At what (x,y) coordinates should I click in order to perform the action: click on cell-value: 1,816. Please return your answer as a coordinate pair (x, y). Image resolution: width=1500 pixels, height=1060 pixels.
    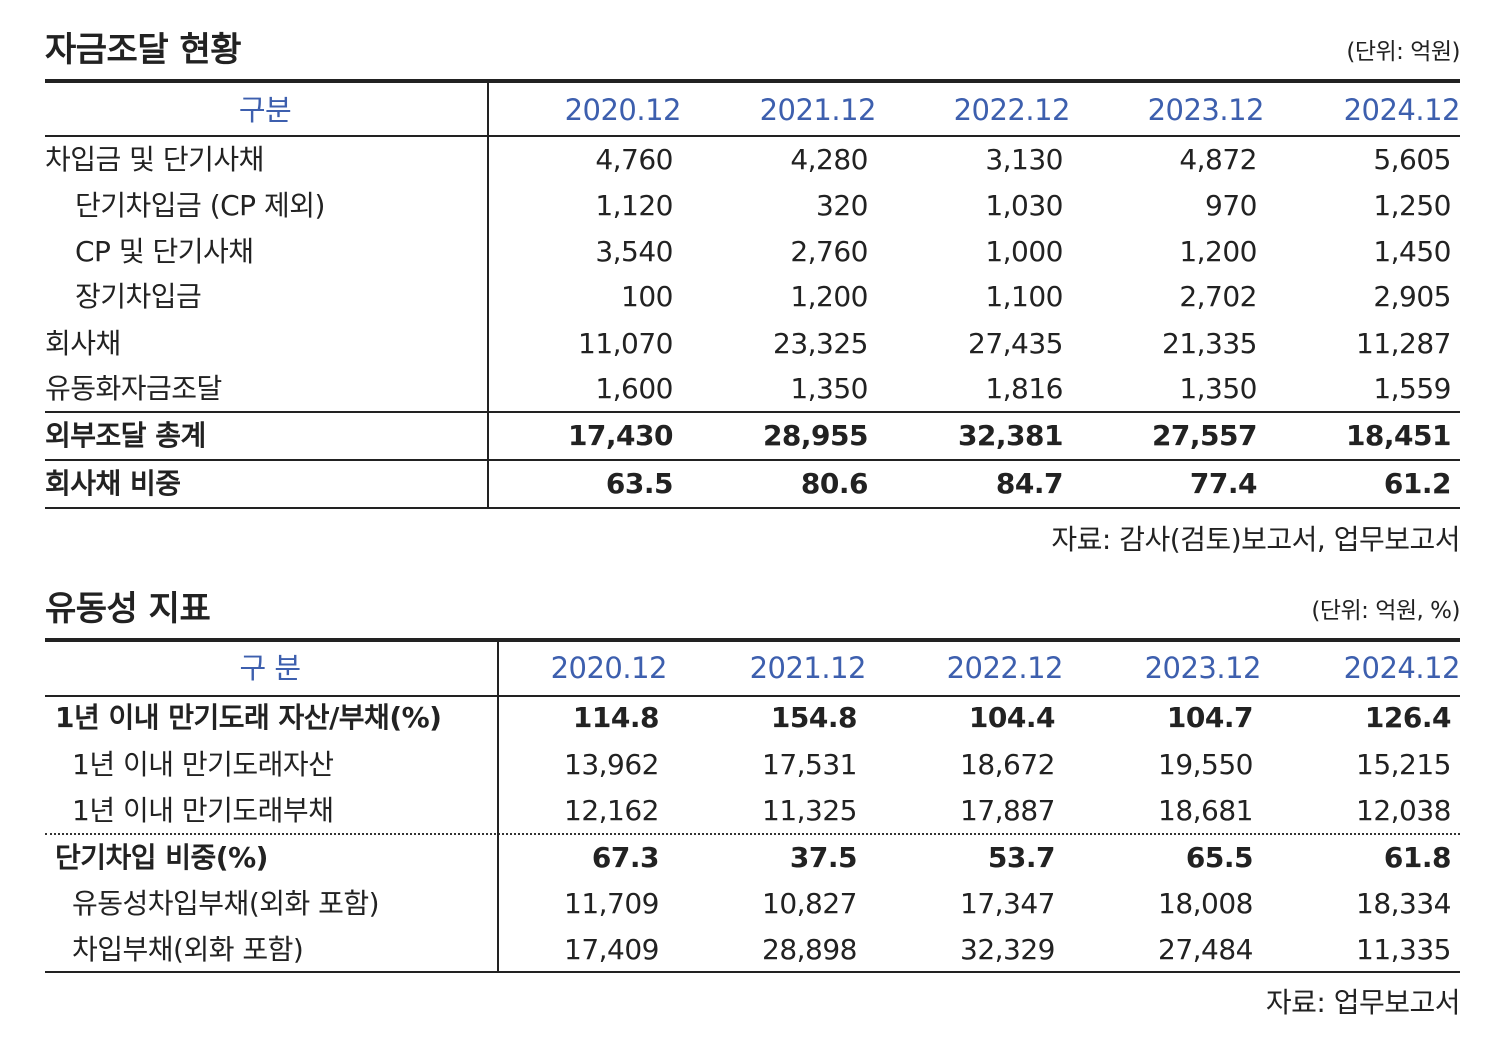
    Looking at the image, I should click on (1024, 388).